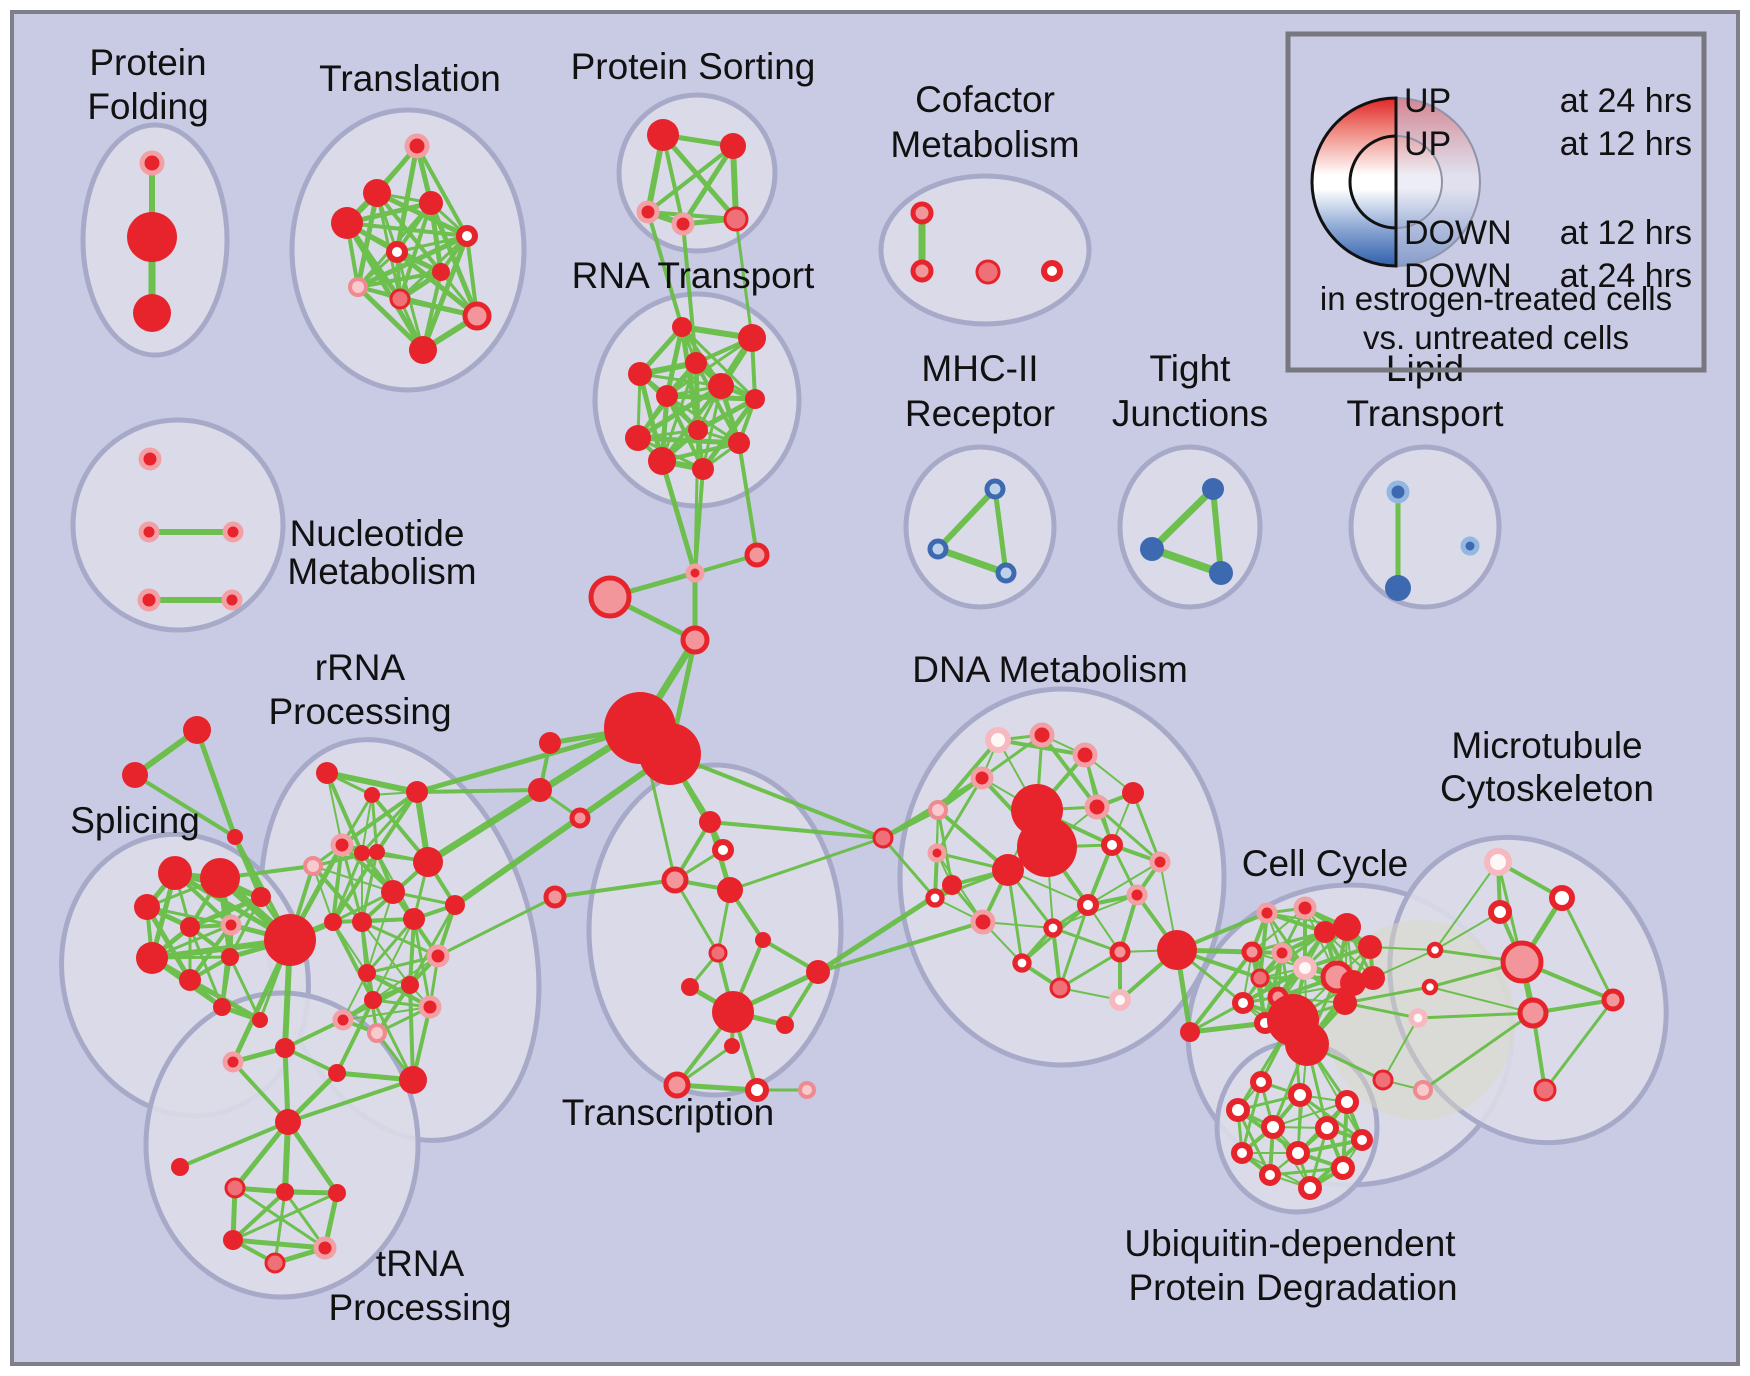 The image size is (1750, 1376). What do you see at coordinates (1496, 202) in the screenshot?
I see `legend-box` at bounding box center [1496, 202].